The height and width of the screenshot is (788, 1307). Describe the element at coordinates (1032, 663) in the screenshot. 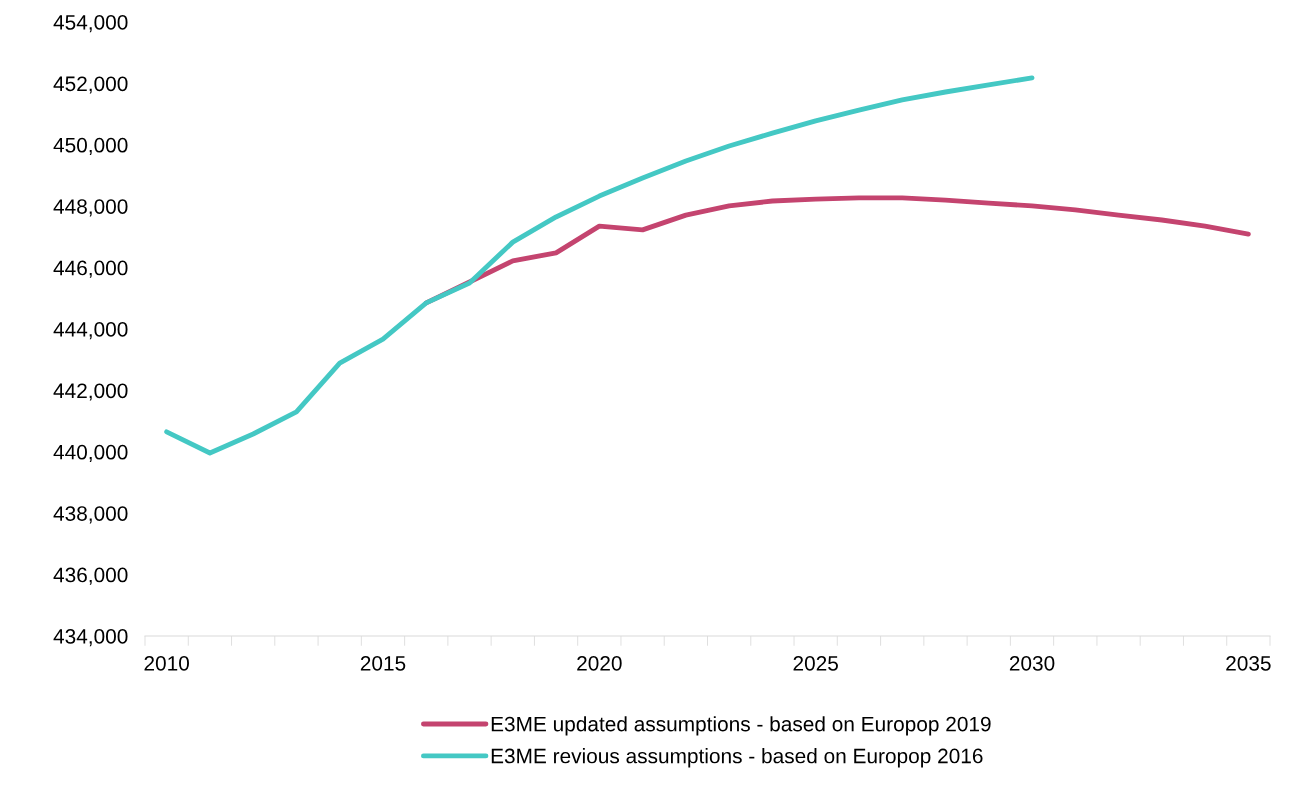

I see `x-tick-label: 2030` at that location.